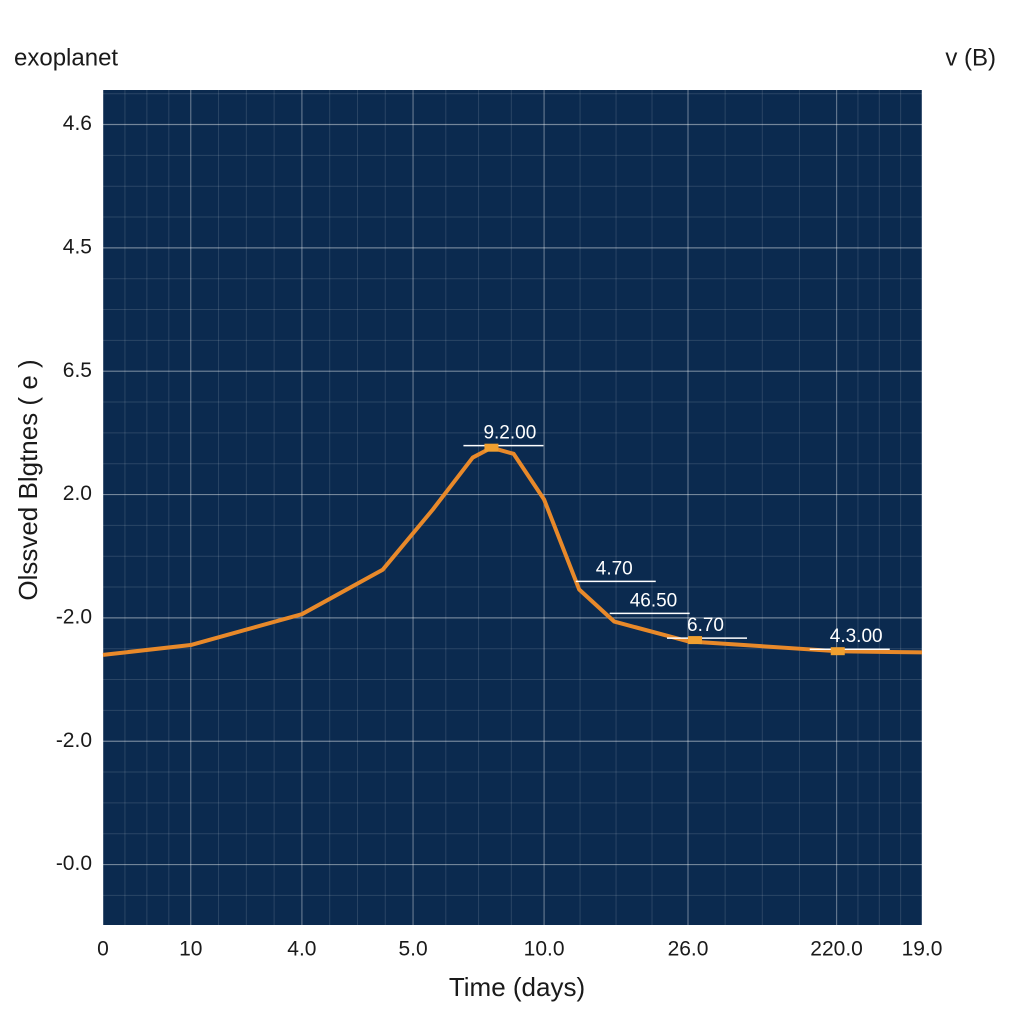 Image resolution: width=1024 pixels, height=1024 pixels. What do you see at coordinates (74, 863) in the screenshot?
I see `y-tick-label: -0.0` at bounding box center [74, 863].